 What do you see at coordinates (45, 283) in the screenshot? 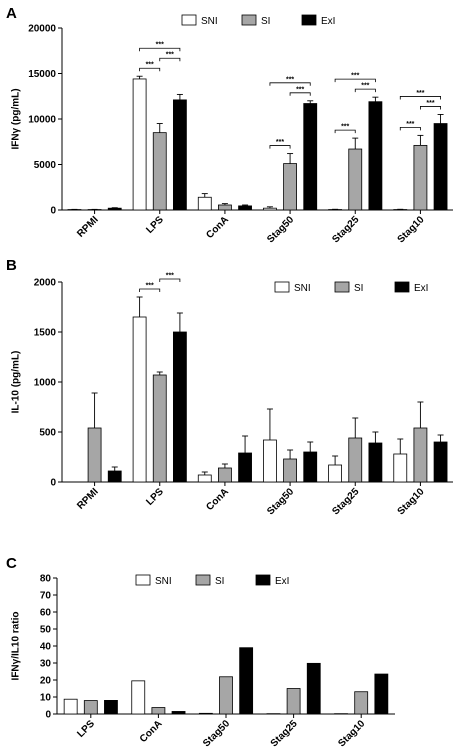
I see `y-tick-label: 2000` at bounding box center [45, 283].